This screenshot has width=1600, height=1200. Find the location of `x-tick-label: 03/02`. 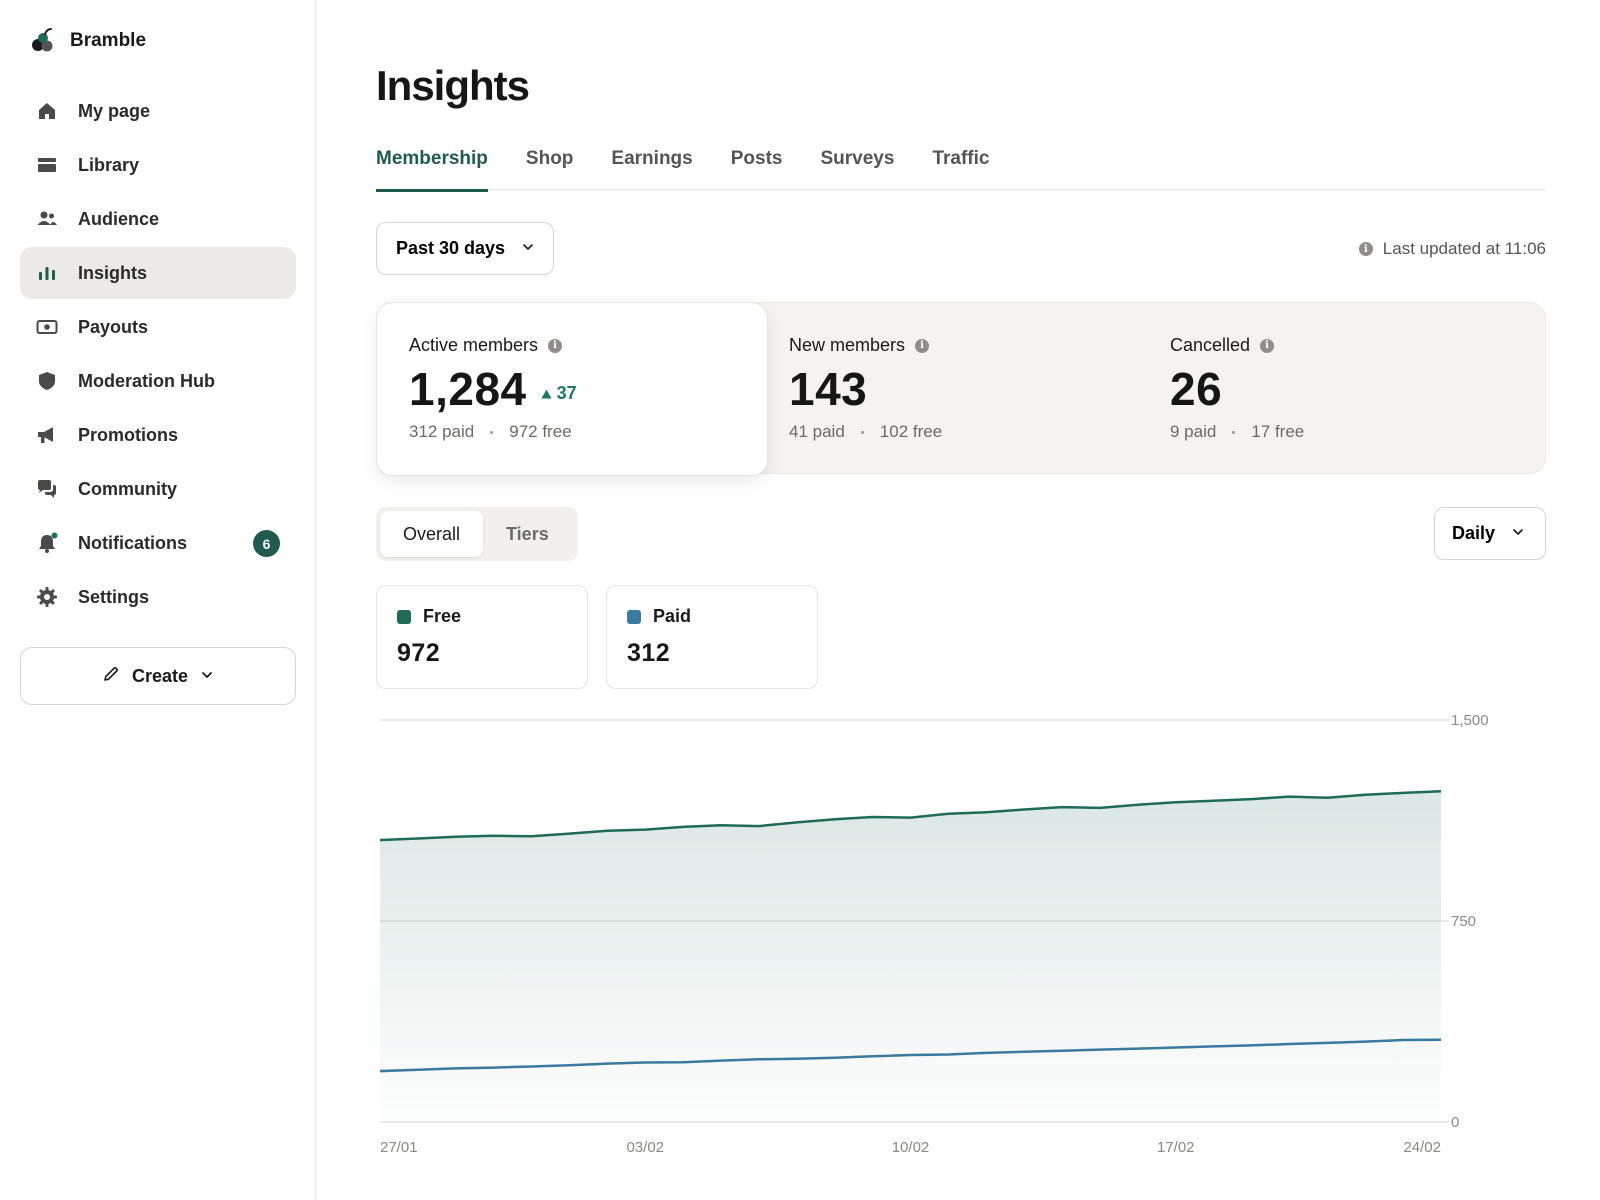

x-tick-label: 03/02 is located at coordinates (645, 1147).